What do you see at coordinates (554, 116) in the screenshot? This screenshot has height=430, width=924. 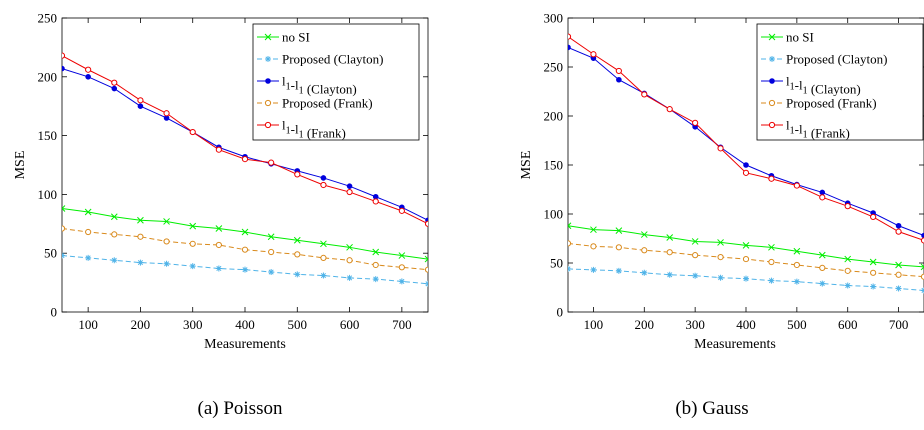 I see `y-tick-label: 200` at bounding box center [554, 116].